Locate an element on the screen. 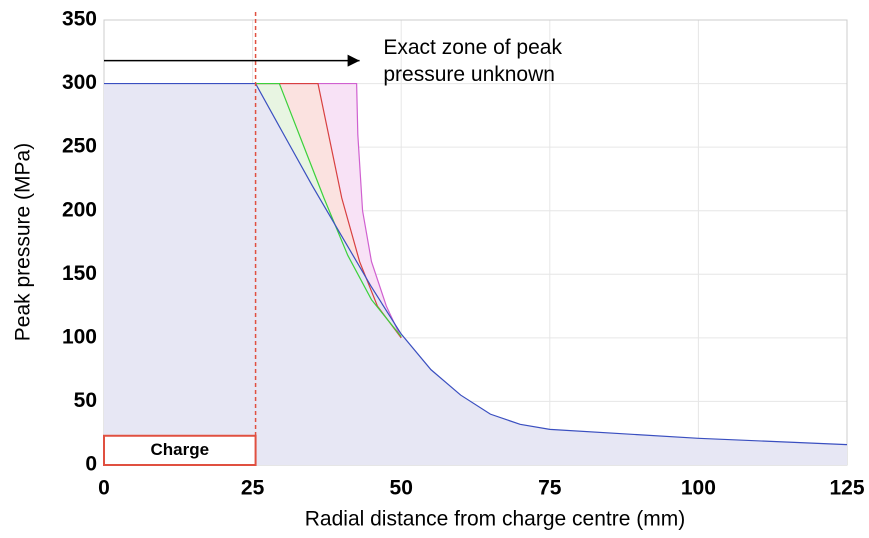 The image size is (869, 538). y-tick-label: 300 is located at coordinates (79, 82).